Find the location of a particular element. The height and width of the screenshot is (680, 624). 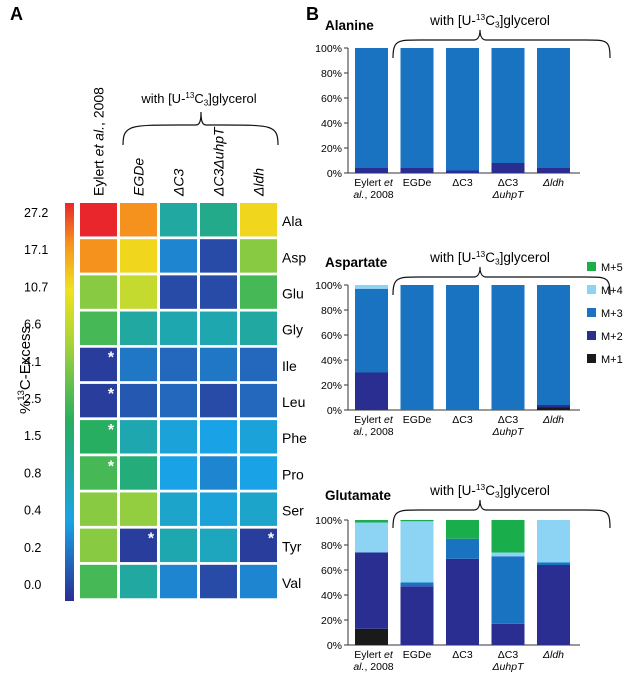

colorbar is located at coordinates (69, 402).